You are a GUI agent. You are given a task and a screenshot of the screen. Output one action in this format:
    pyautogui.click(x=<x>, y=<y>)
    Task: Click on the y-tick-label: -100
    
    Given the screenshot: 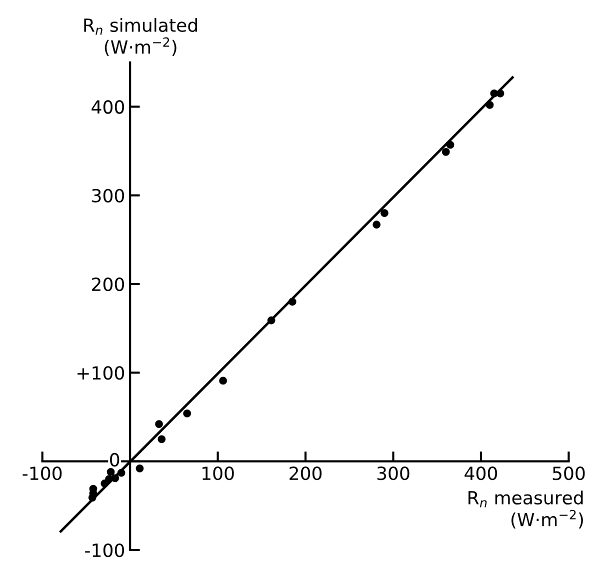 What is the action you would take?
    pyautogui.click(x=104, y=550)
    